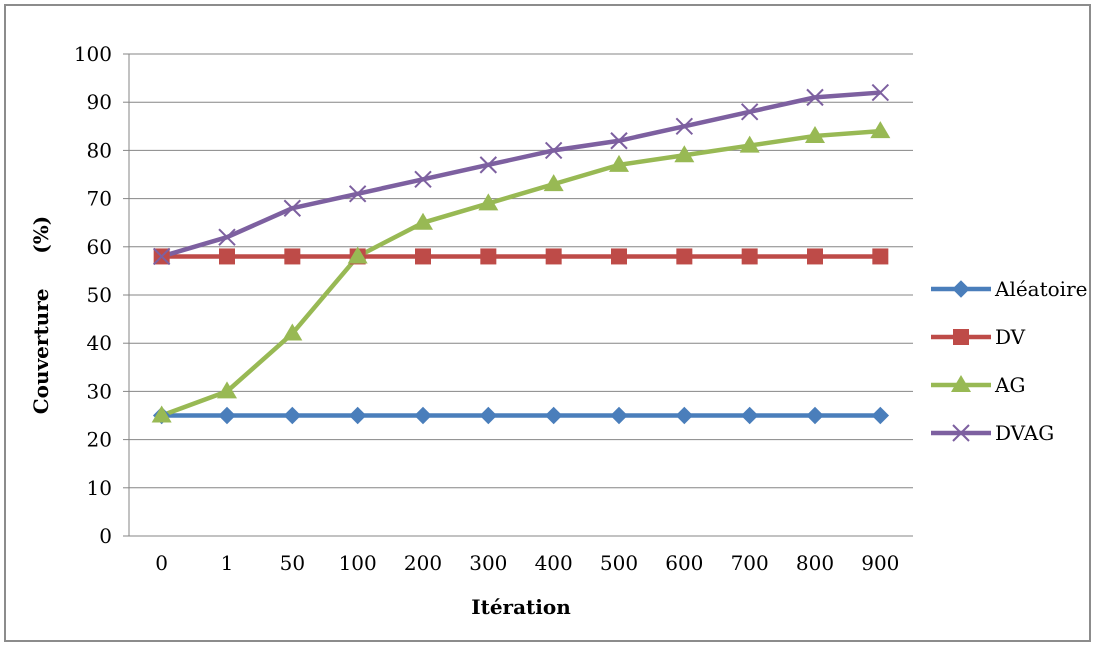  I want to click on x-tick-label: 50, so click(292, 563).